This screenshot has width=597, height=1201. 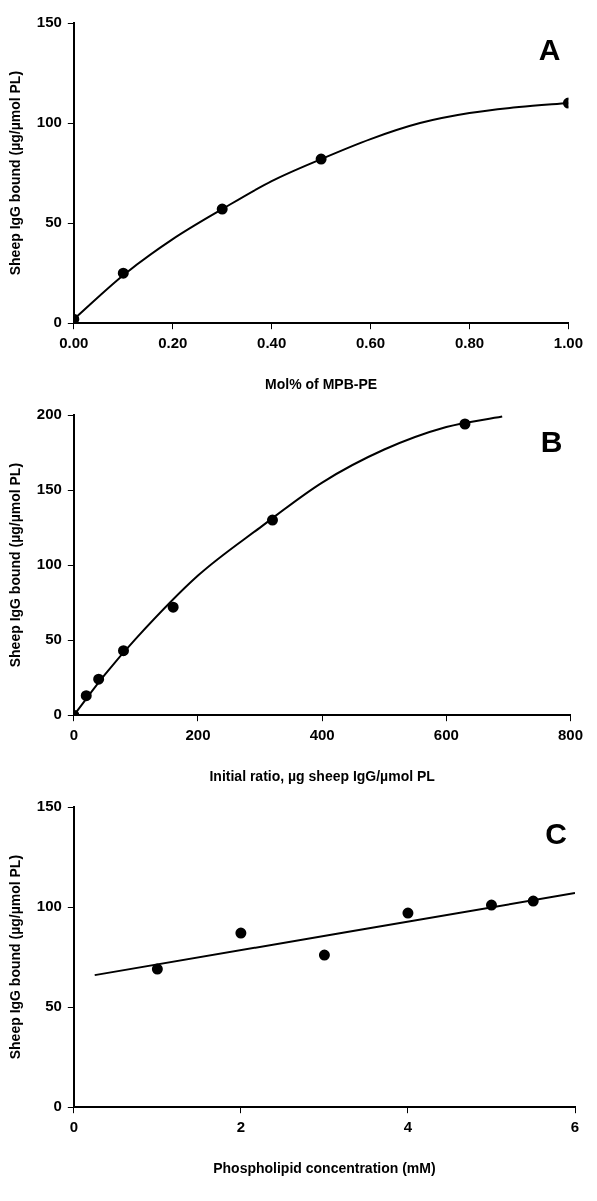 I want to click on x-tick-label: 400, so click(x=322, y=735).